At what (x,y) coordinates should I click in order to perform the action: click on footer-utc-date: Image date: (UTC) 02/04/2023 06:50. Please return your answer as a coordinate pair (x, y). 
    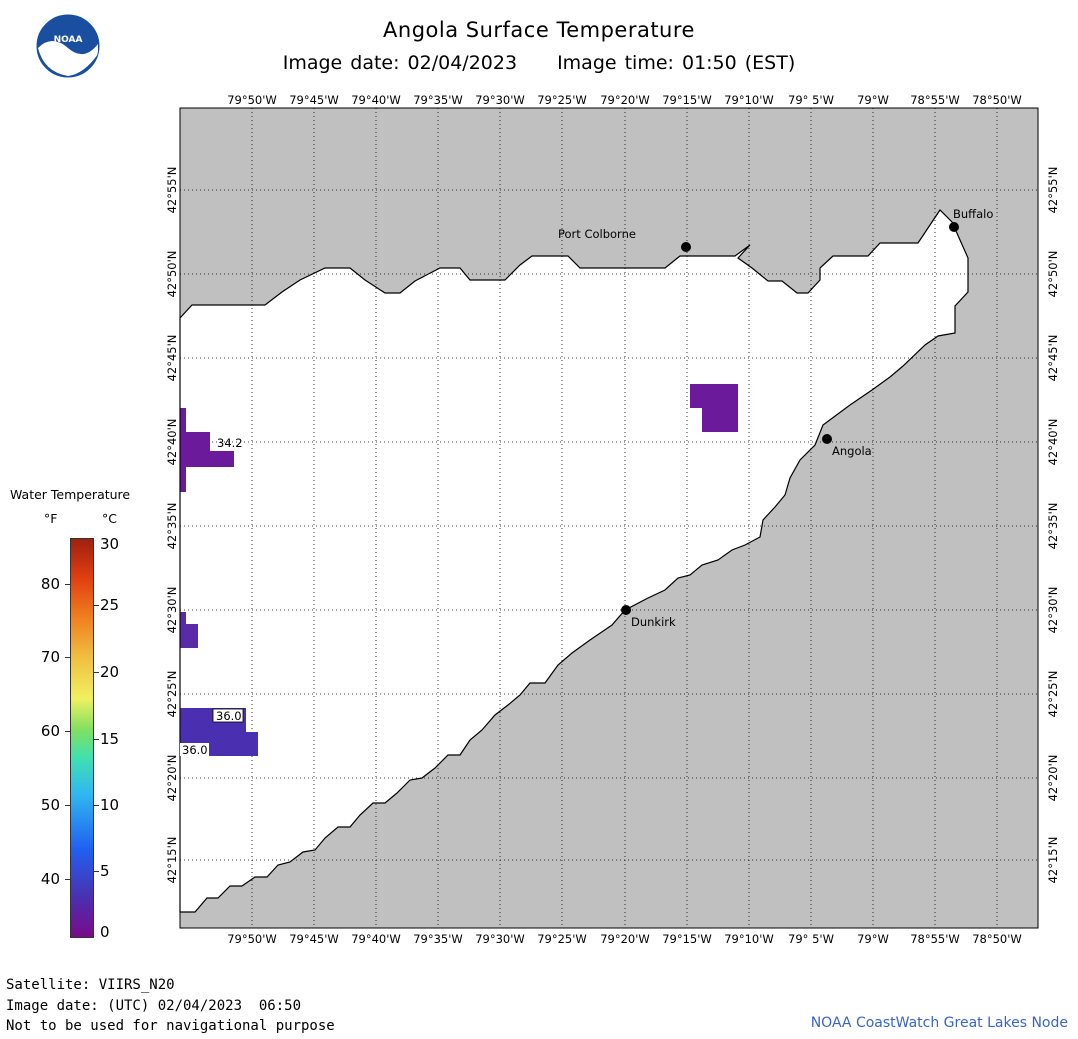
    Looking at the image, I should click on (154, 1005).